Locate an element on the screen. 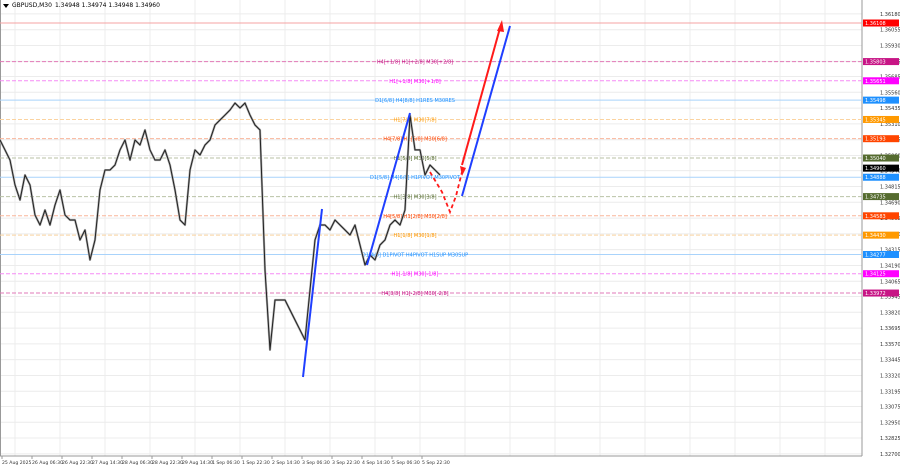 Image resolution: width=900 pixels, height=468 pixels. x-tick-label: 28 Aug 06:30 is located at coordinates (137, 463).